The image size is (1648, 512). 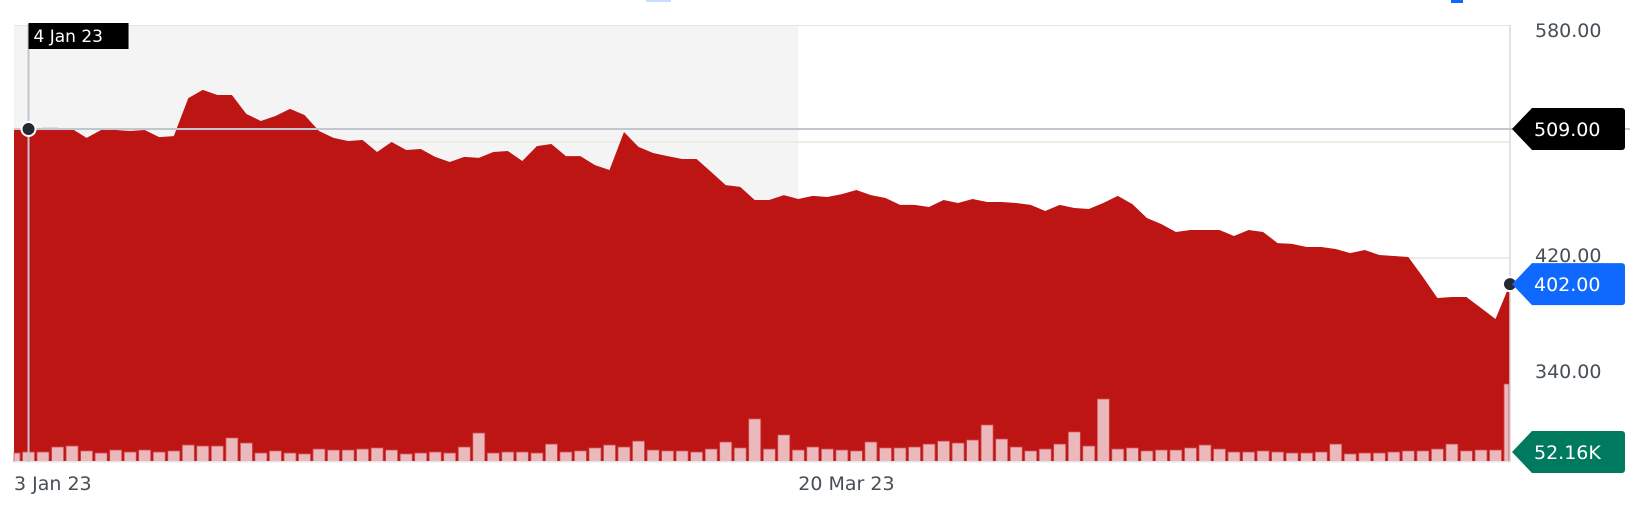 I want to click on y-tick-label: 580.00, so click(x=1568, y=31).